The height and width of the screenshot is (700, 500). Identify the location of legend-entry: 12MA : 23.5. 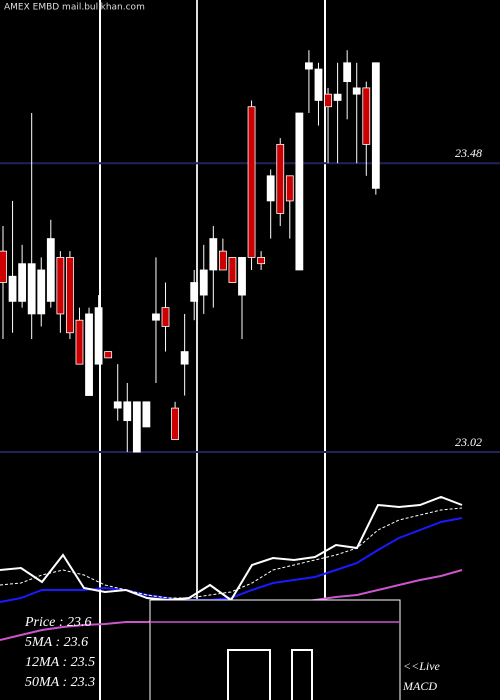
(60, 662).